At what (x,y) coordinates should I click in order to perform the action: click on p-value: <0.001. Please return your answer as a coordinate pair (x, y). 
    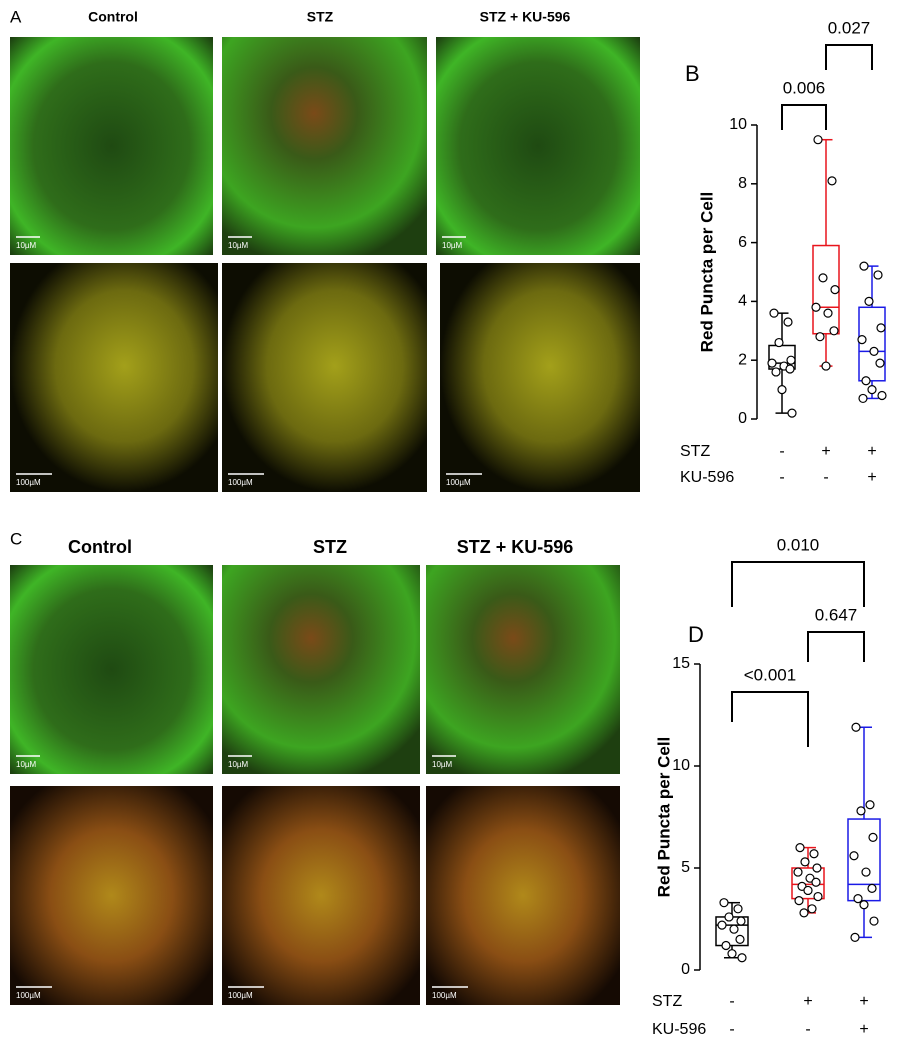
    Looking at the image, I should click on (770, 674).